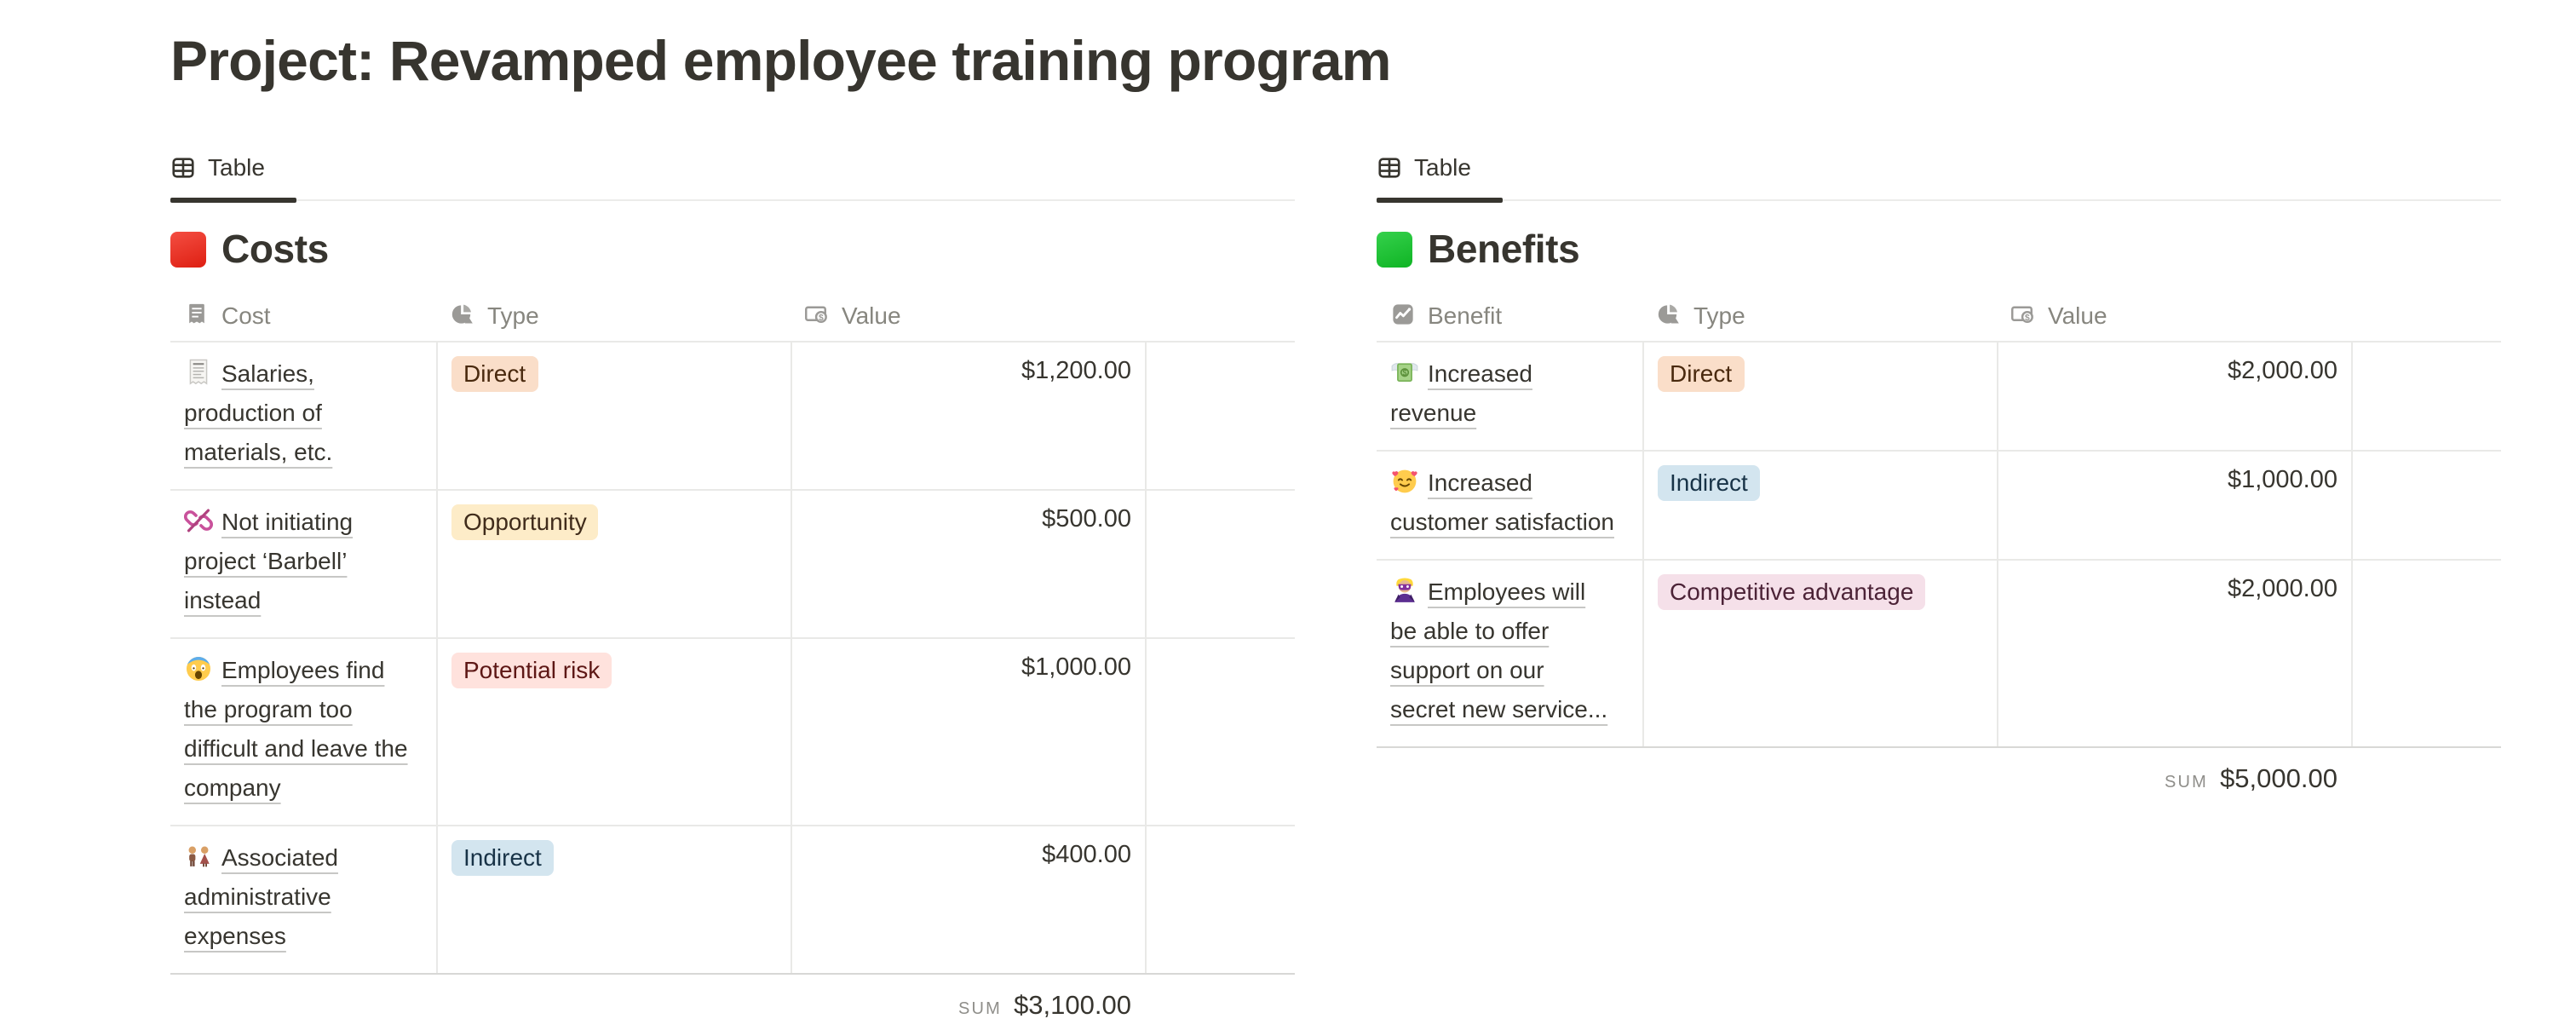 The height and width of the screenshot is (1036, 2576). What do you see at coordinates (1510, 314) in the screenshot?
I see `column-header-benefit: Benefit` at bounding box center [1510, 314].